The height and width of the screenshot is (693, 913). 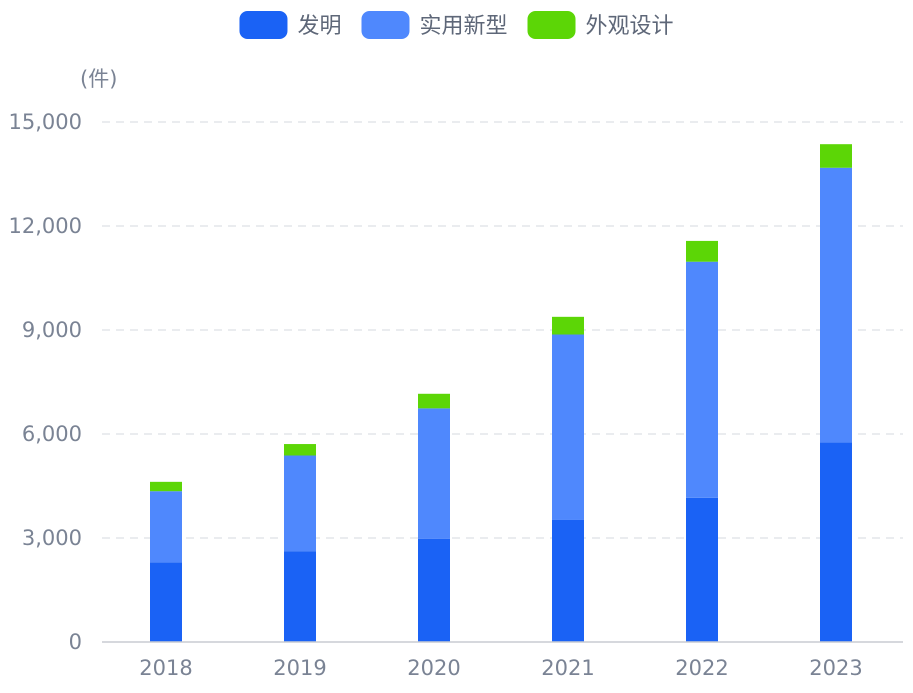 I want to click on legend-label: 发明, so click(x=319, y=26).